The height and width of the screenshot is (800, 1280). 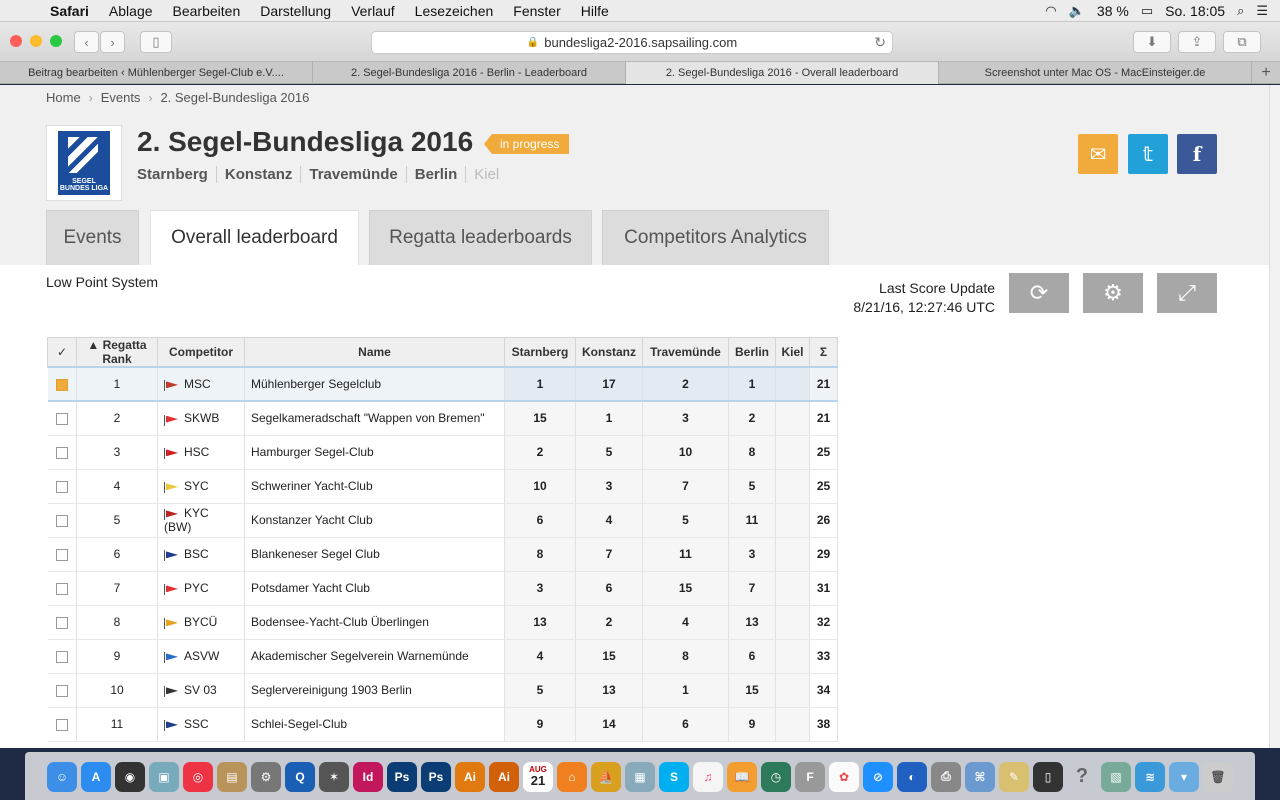 What do you see at coordinates (201, 520) in the screenshot?
I see `competitor-cell: KYC (BW)` at bounding box center [201, 520].